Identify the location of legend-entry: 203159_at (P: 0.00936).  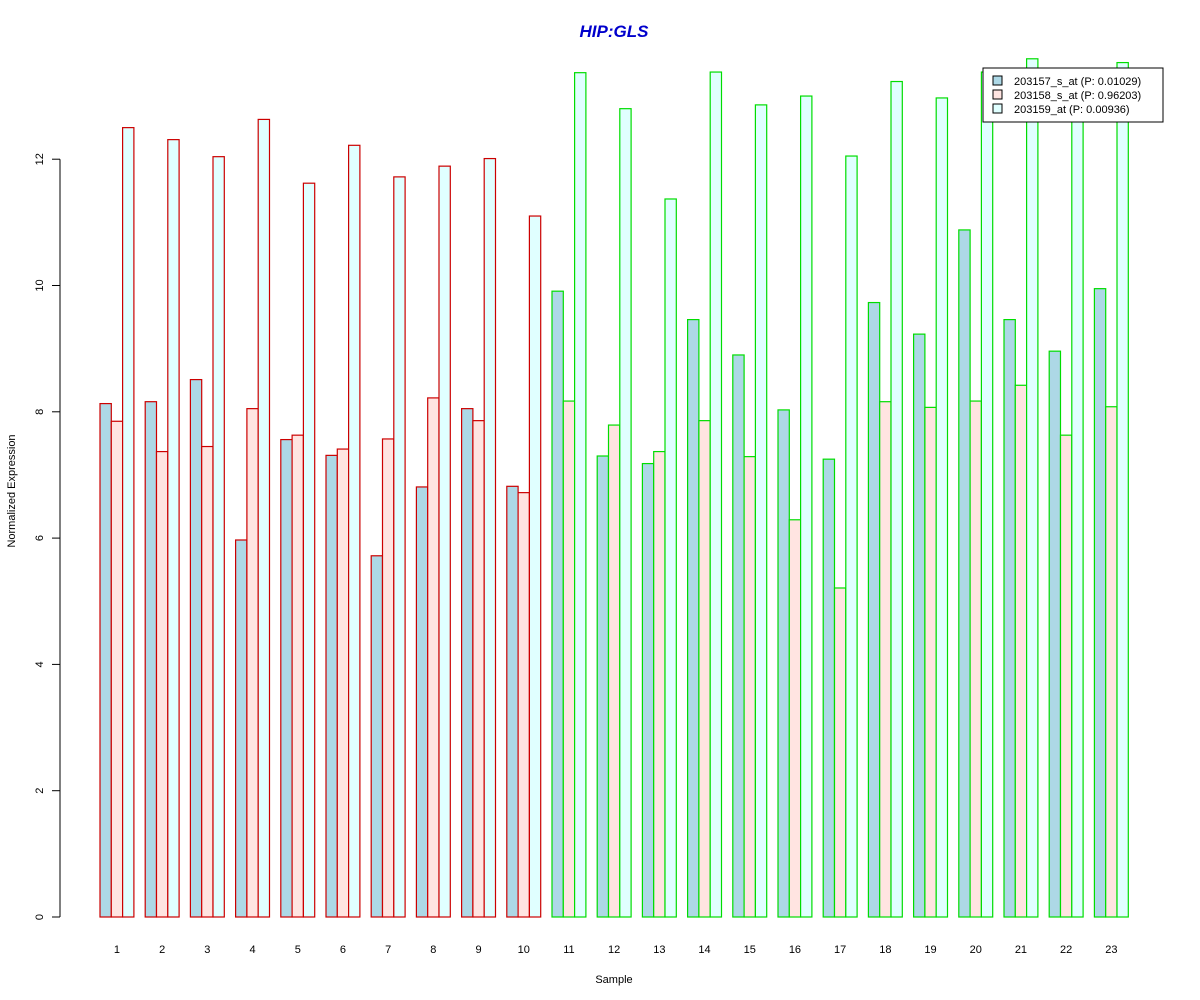
(1072, 110).